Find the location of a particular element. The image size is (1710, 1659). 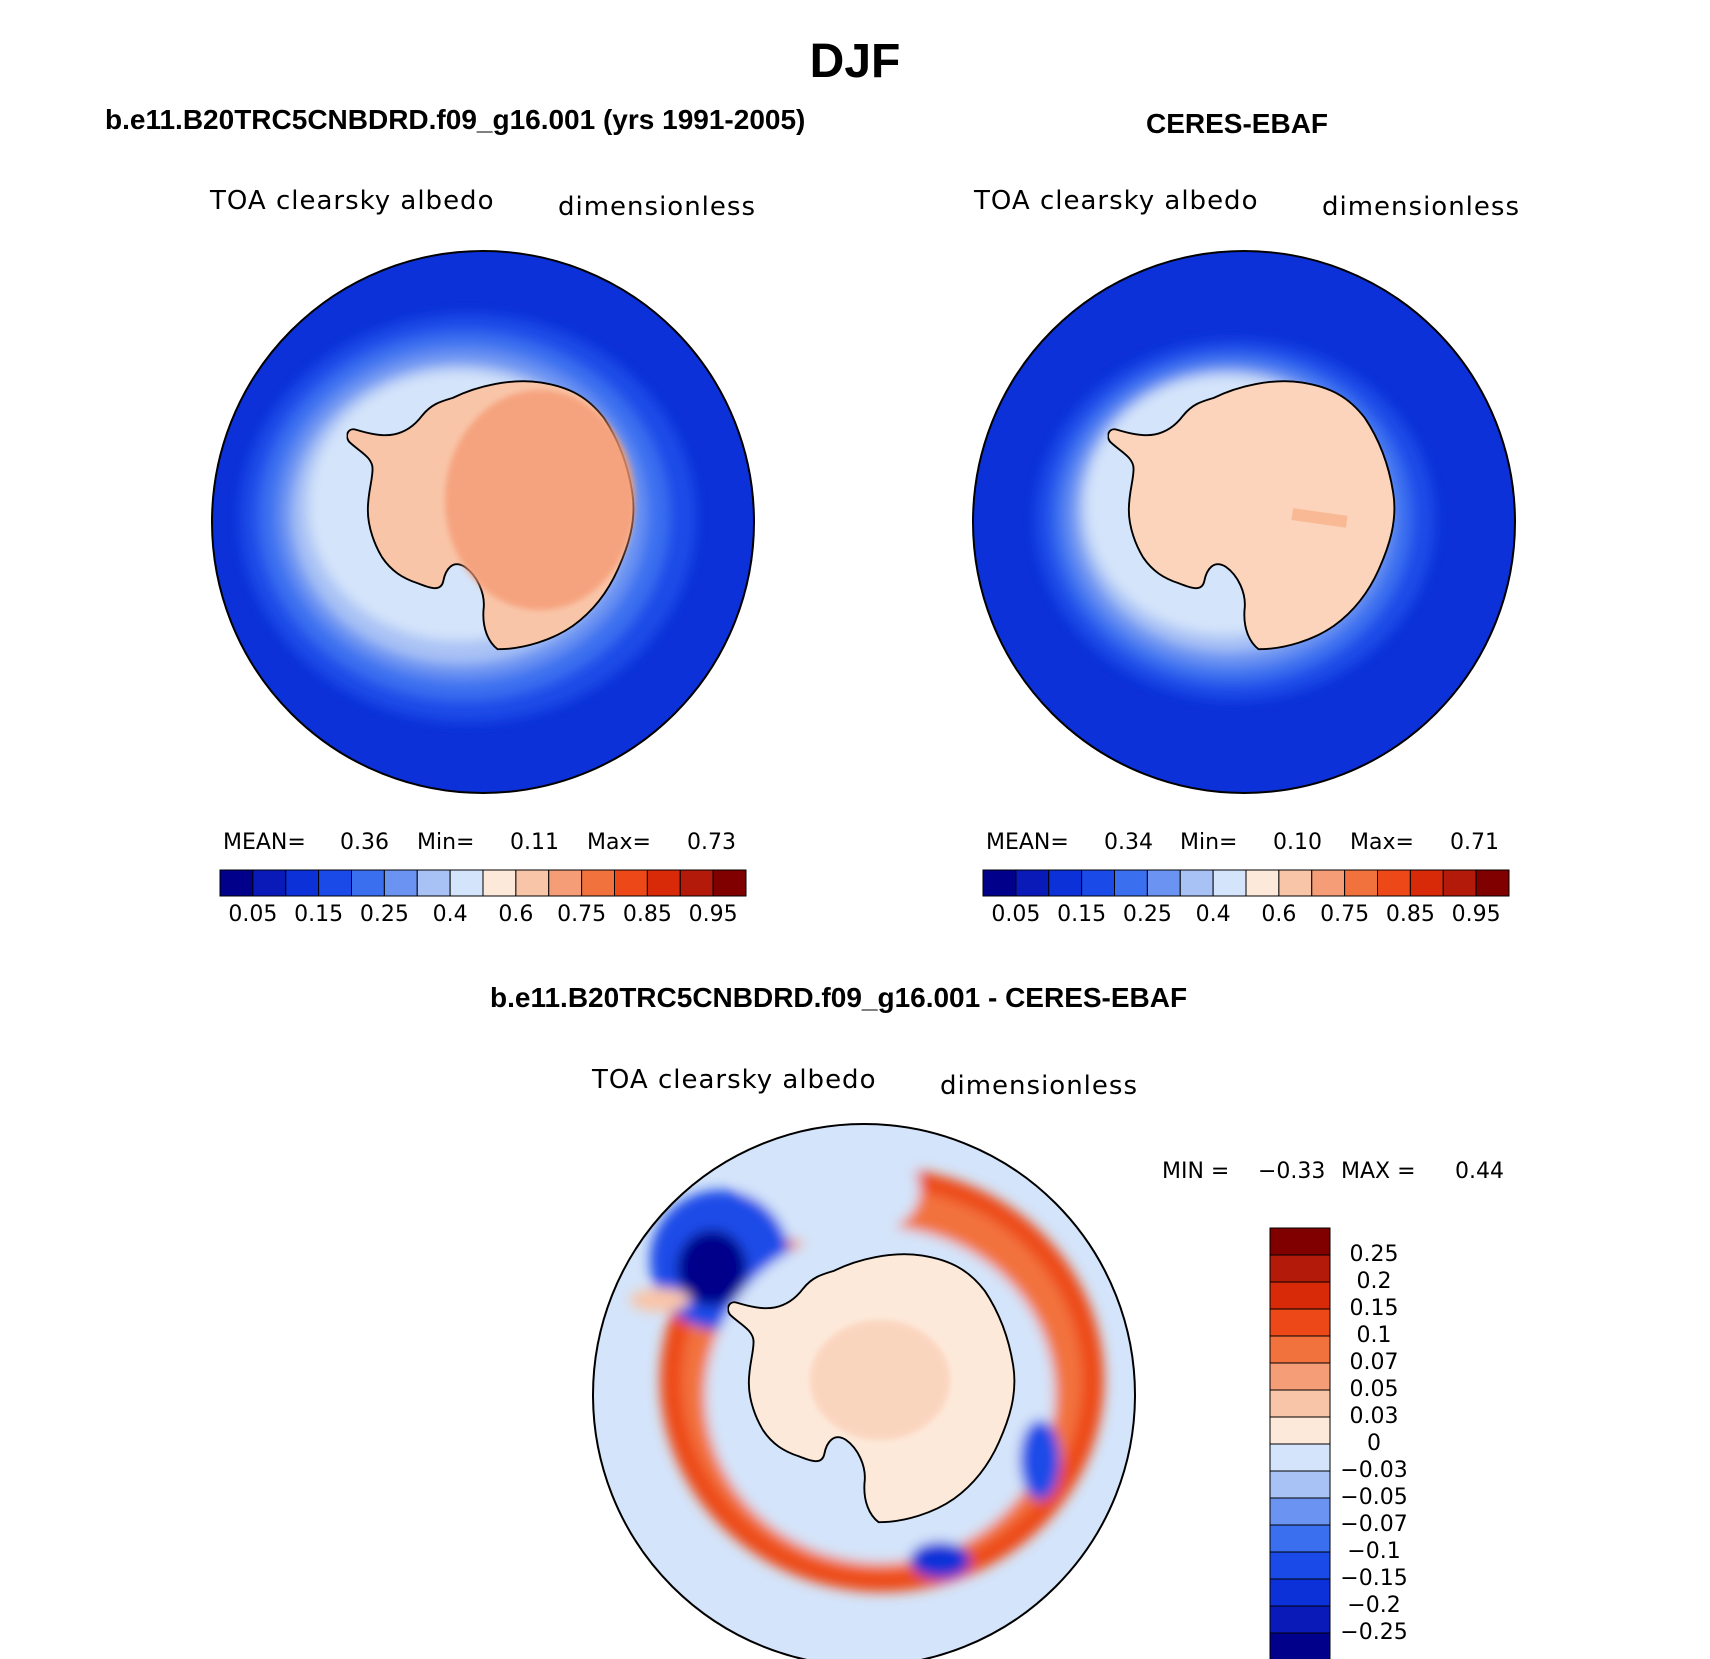

colorbar-difference-tick-label: 0.05 is located at coordinates (1374, 1389).